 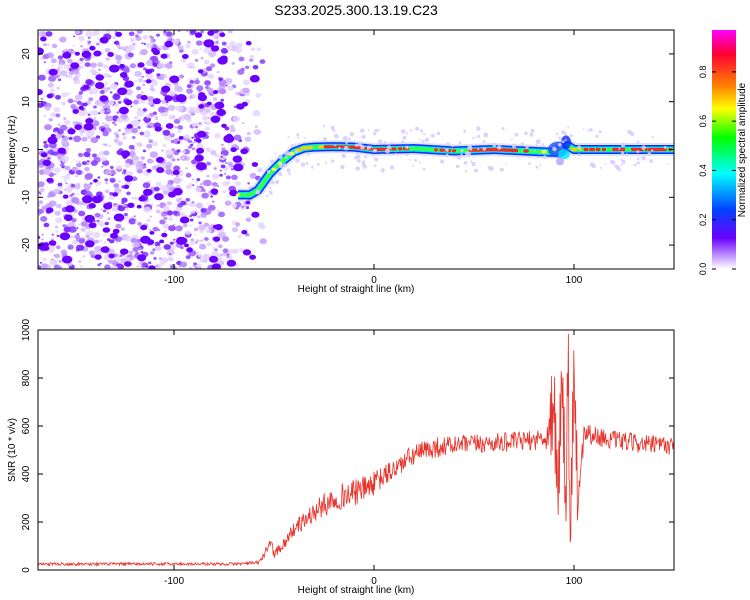 What do you see at coordinates (574, 581) in the screenshot?
I see `snr-x-tick-label: 100` at bounding box center [574, 581].